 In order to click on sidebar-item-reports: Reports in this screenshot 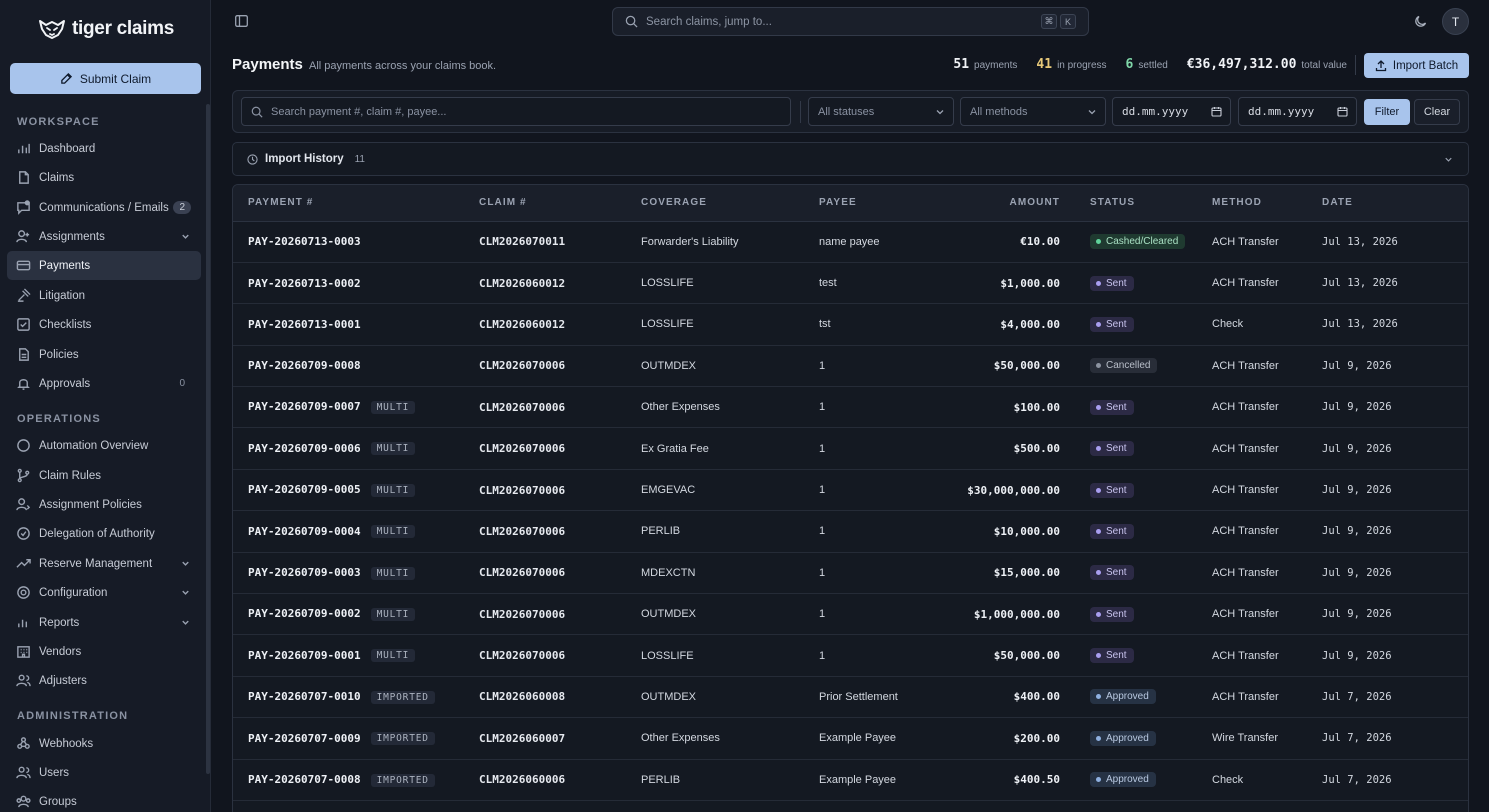, I will do `click(104, 622)`.